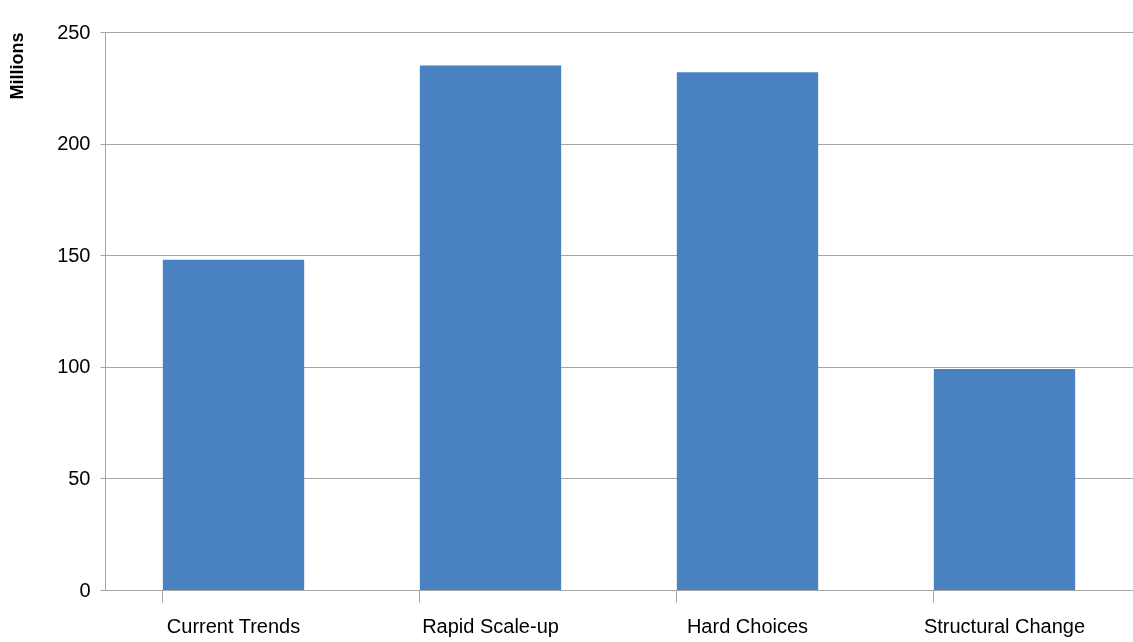 This screenshot has width=1133, height=642. Describe the element at coordinates (85, 589) in the screenshot. I see `y-tick-label: 0` at that location.